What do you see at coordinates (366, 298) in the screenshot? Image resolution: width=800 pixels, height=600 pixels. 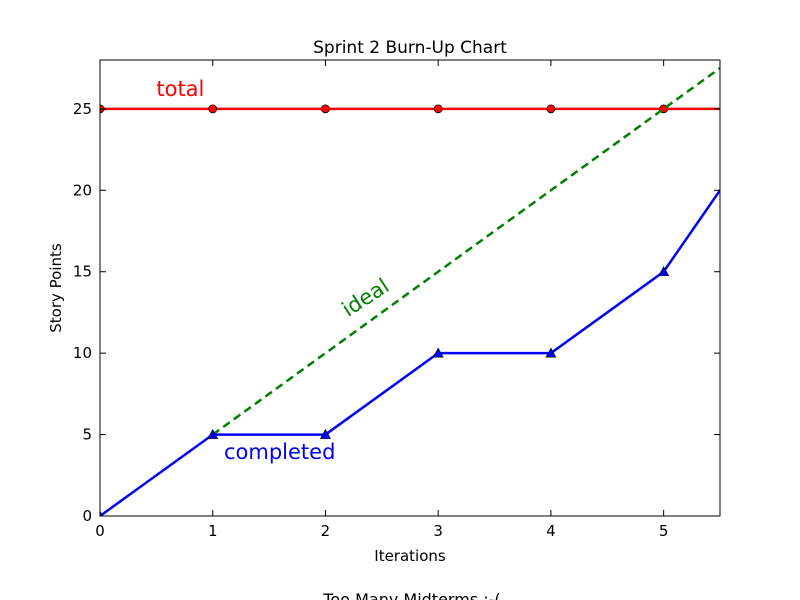 I see `annotation-ideal: ideal` at bounding box center [366, 298].